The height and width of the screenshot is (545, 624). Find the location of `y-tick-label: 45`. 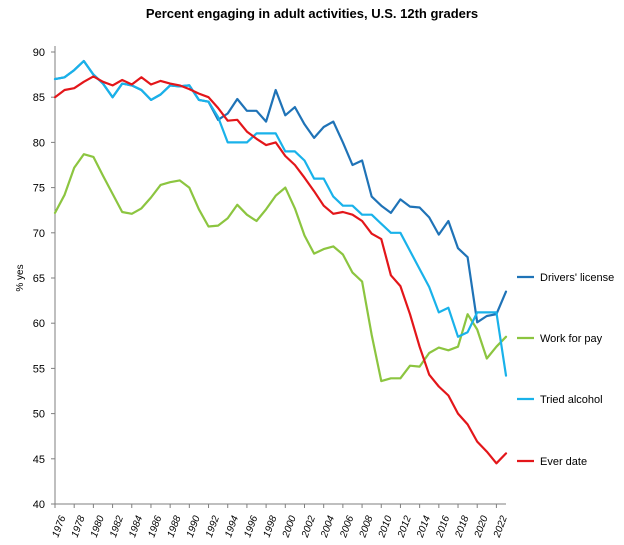

y-tick-label: 45 is located at coordinates (39, 460).